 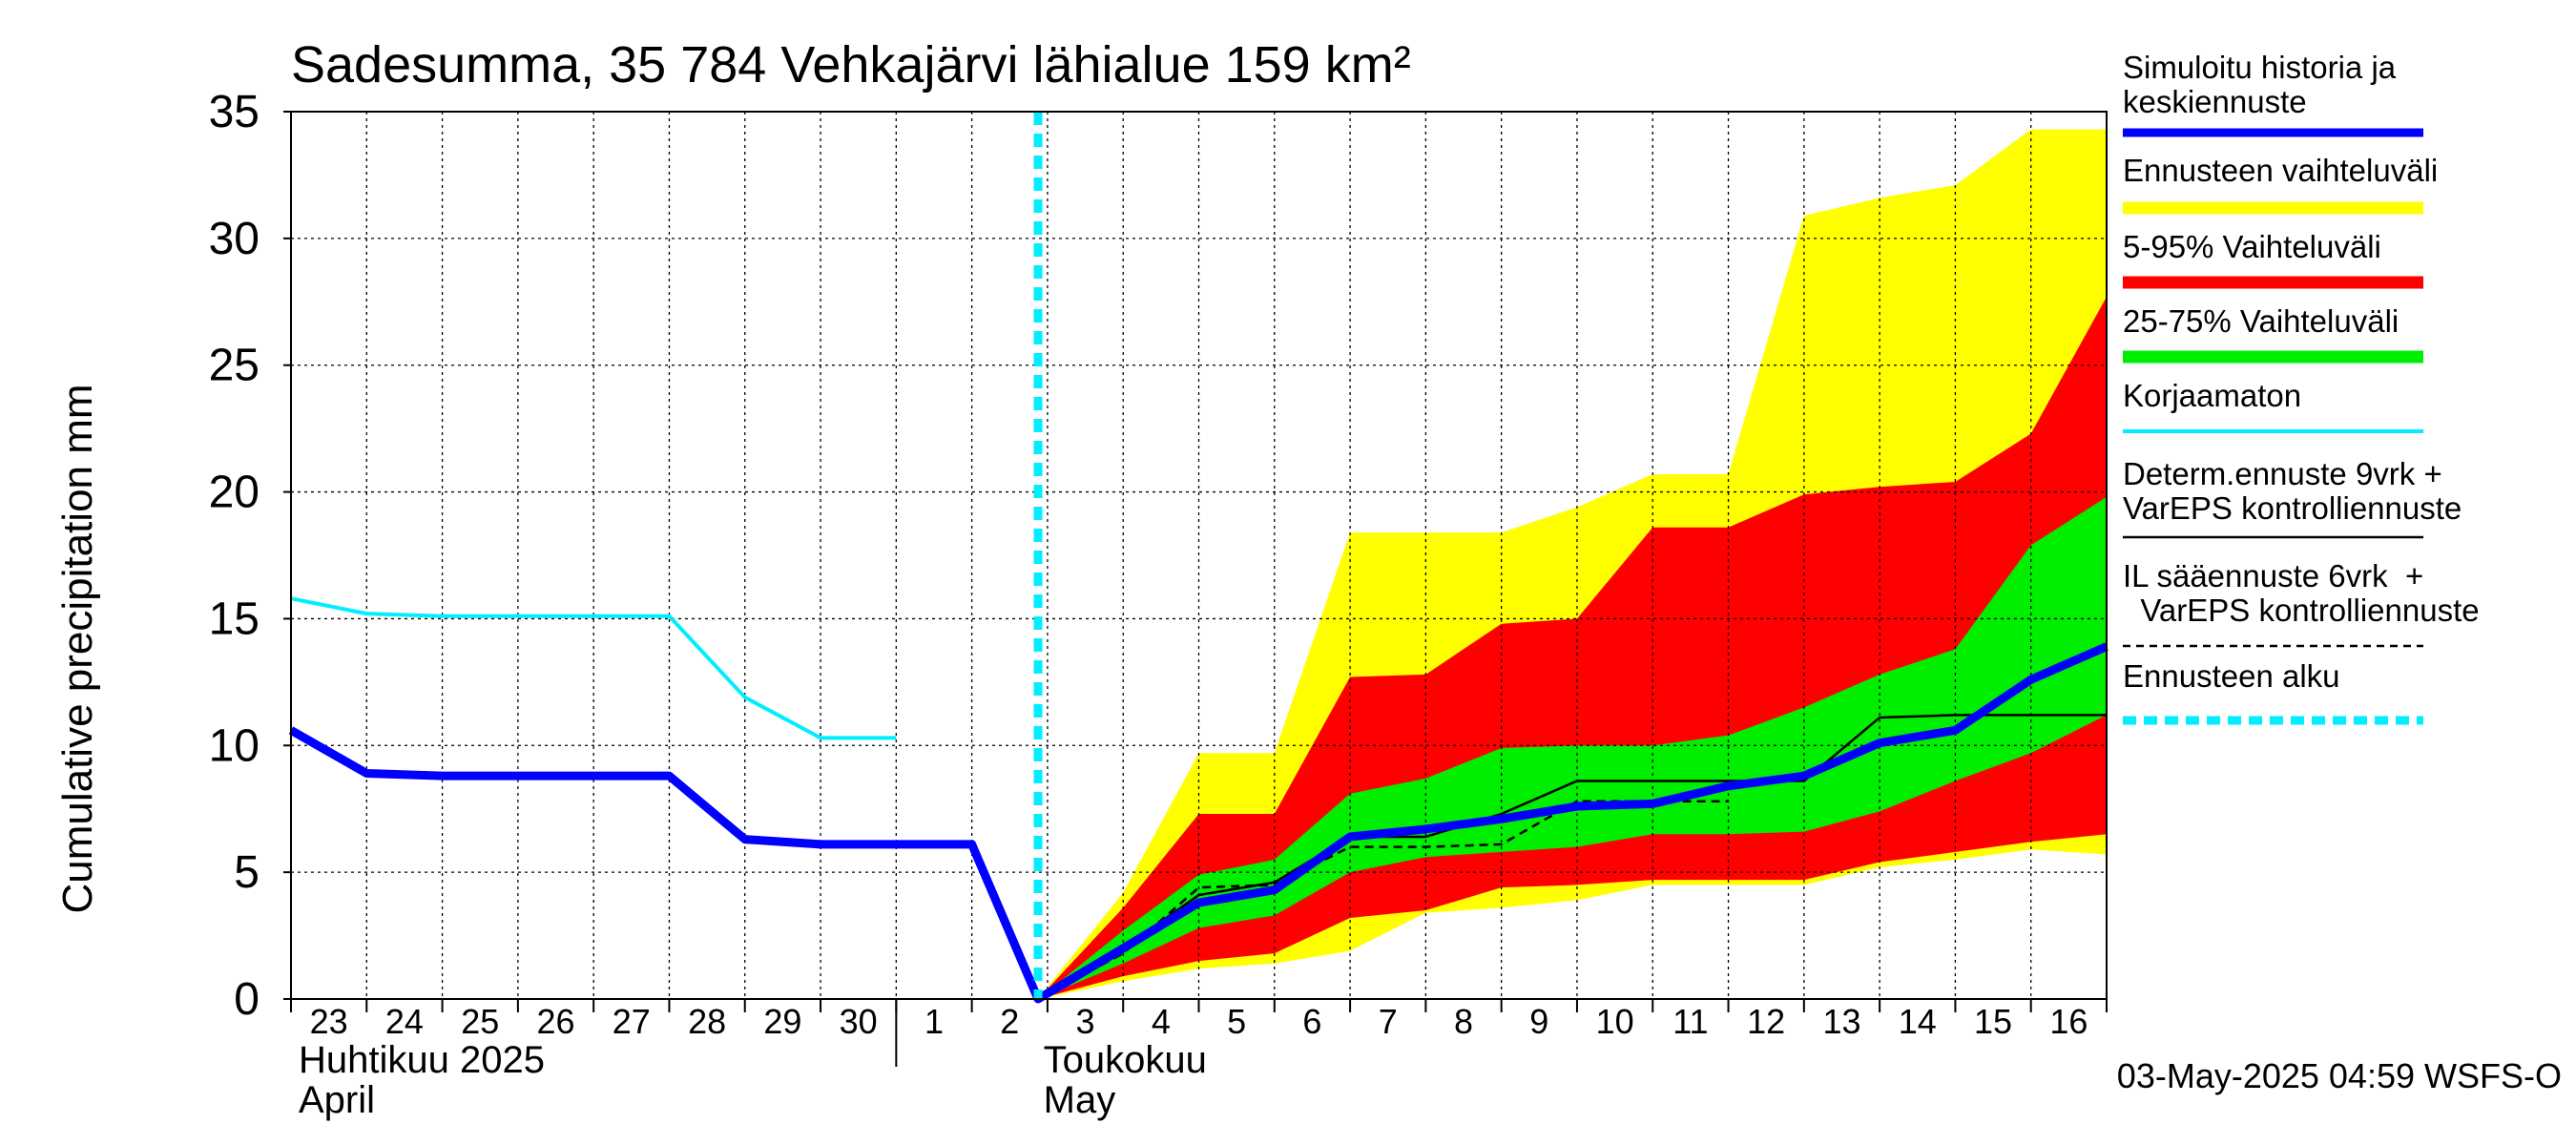 I want to click on x-tick-label: 26, so click(x=555, y=1022).